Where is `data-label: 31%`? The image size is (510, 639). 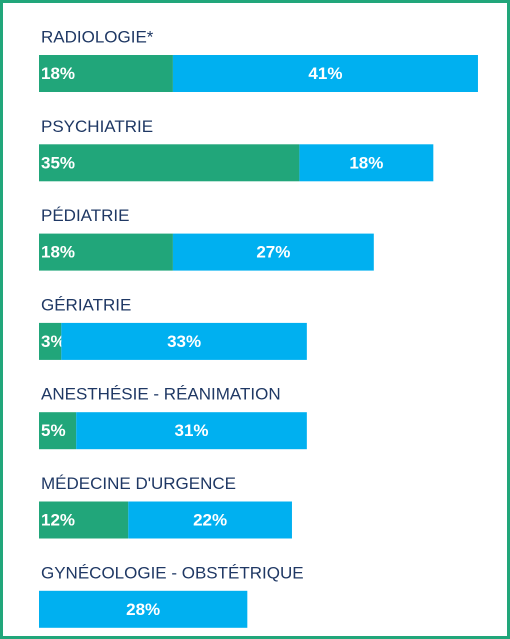 data-label: 31% is located at coordinates (192, 430).